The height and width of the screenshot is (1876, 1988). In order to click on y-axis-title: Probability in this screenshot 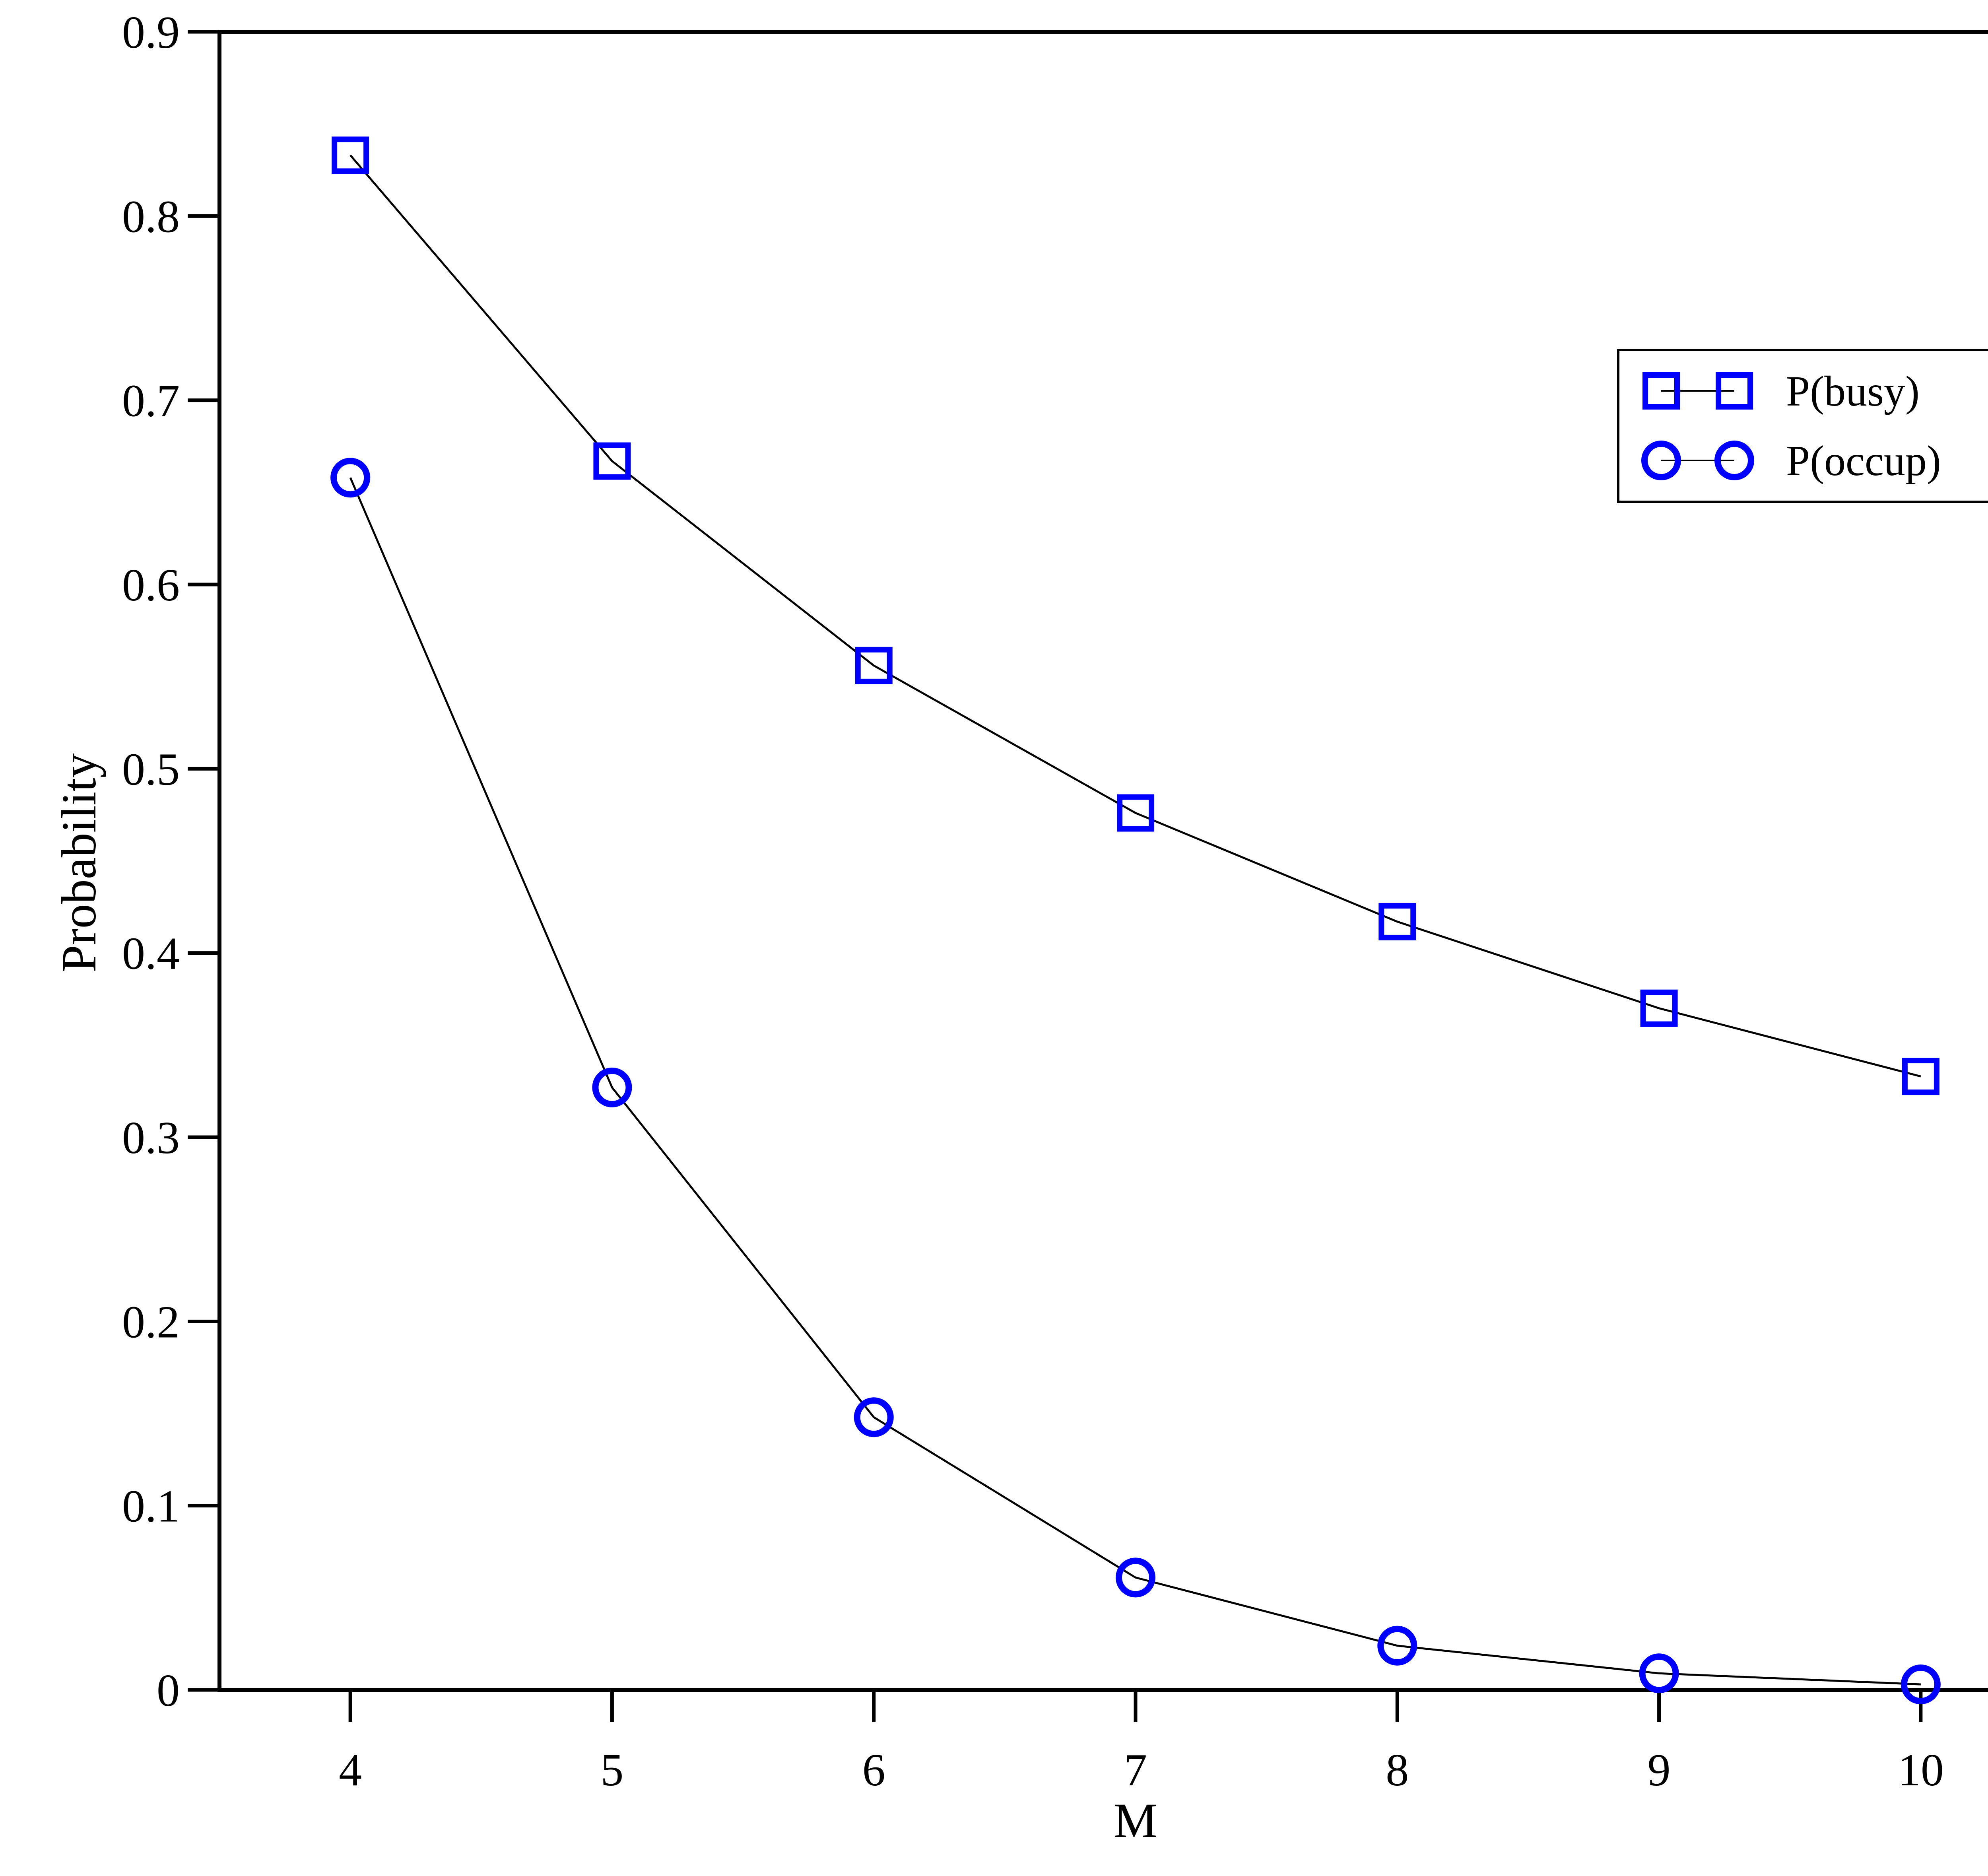, I will do `click(79, 862)`.